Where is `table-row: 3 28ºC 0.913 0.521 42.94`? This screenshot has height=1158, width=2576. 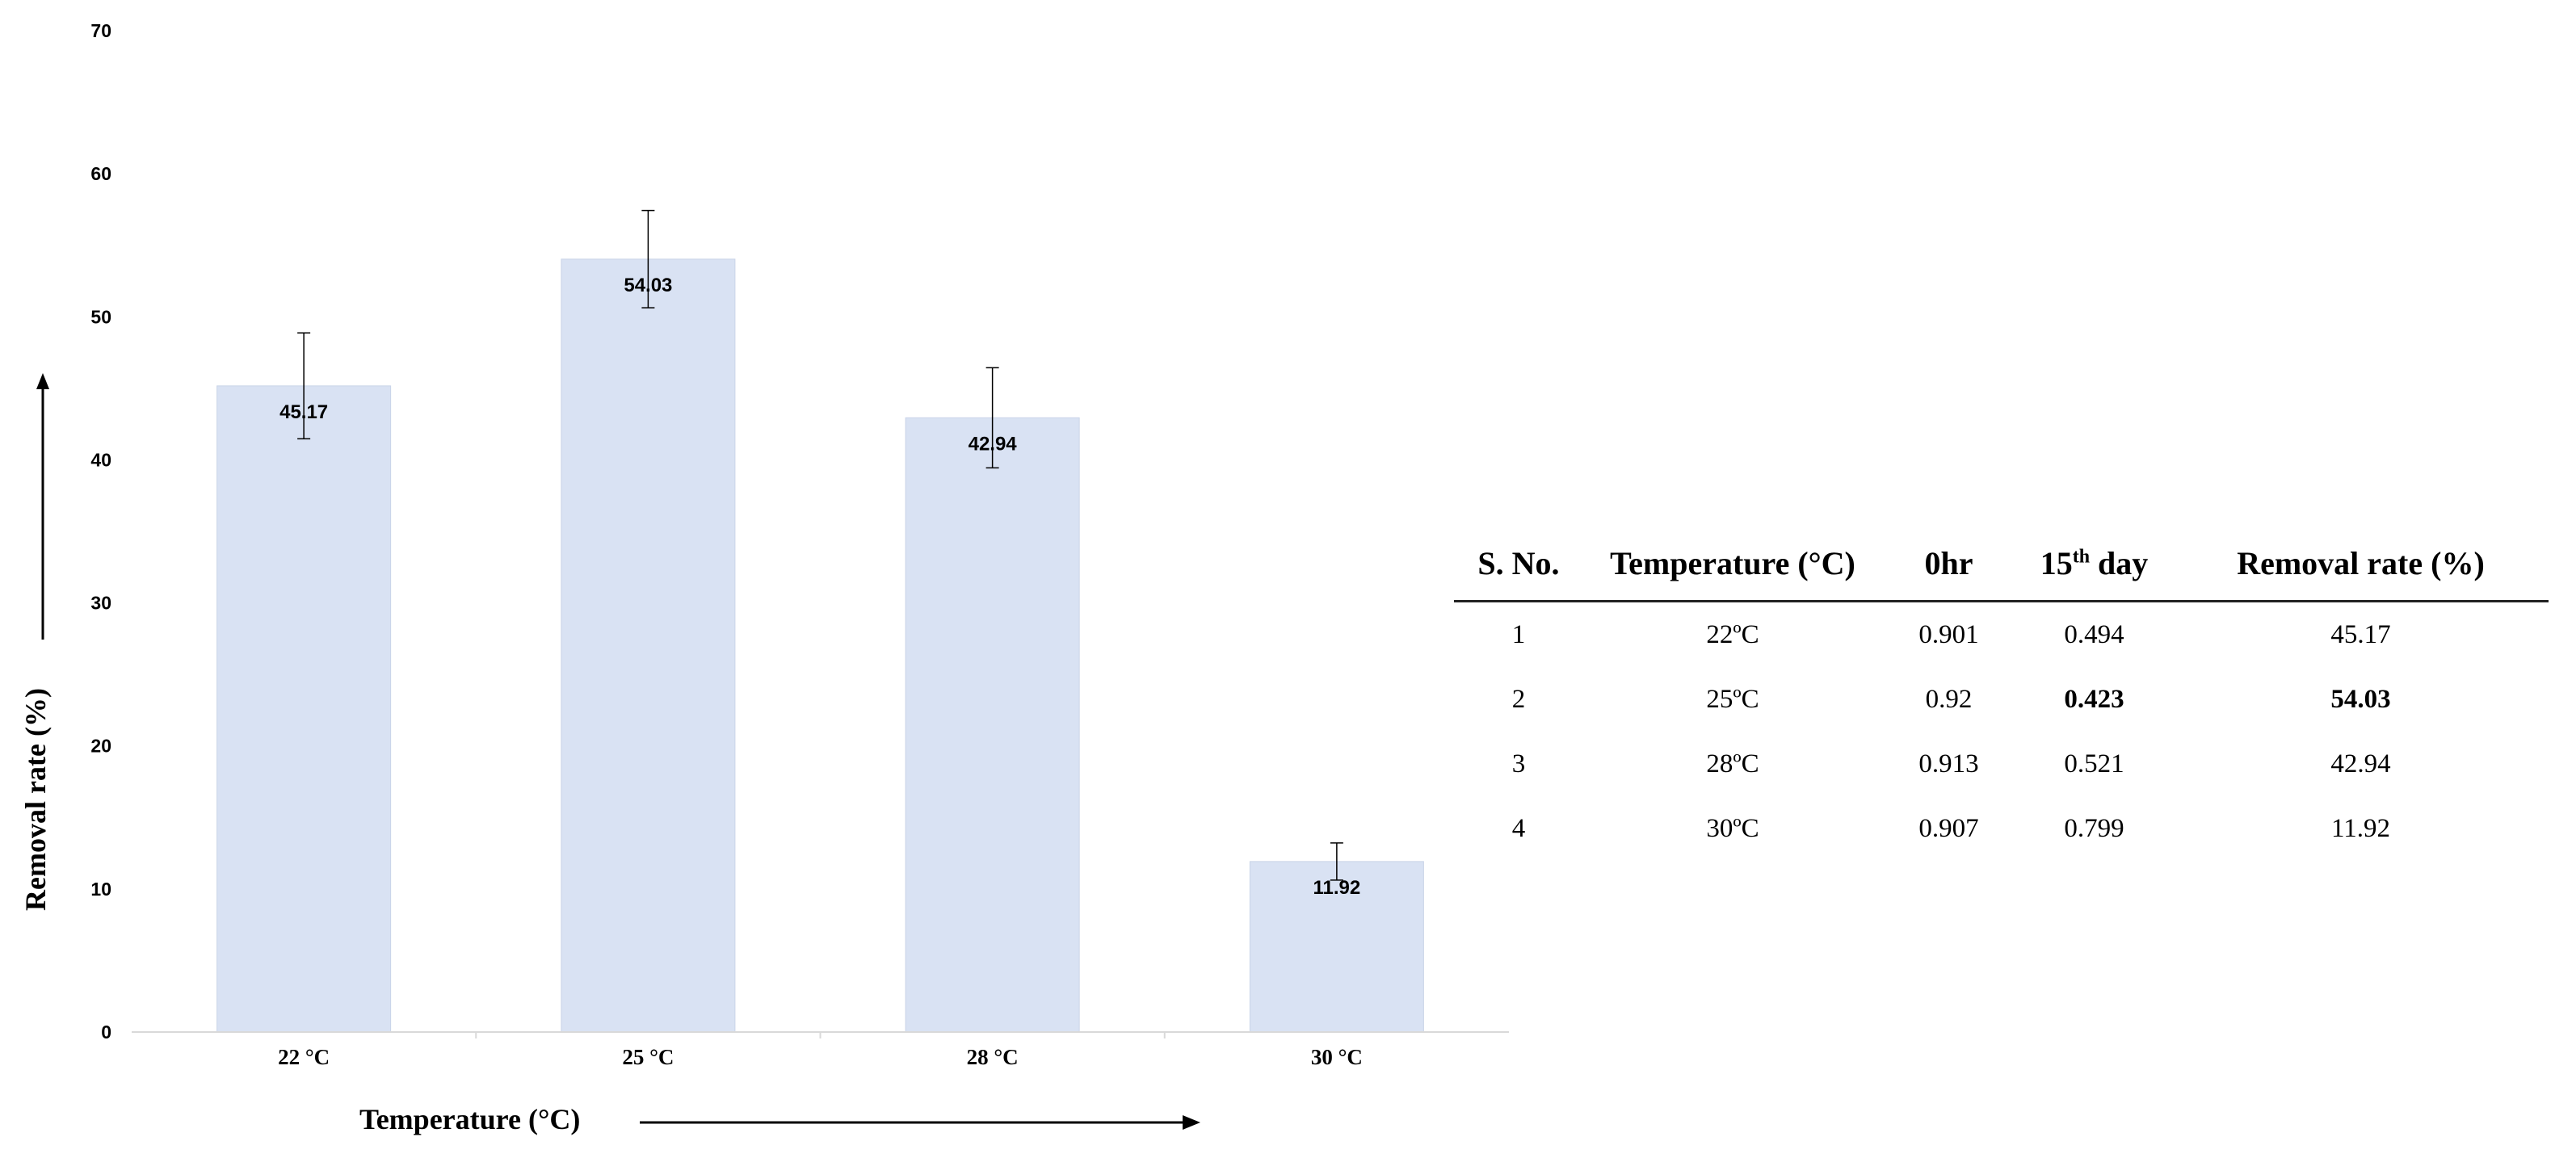
table-row: 3 28ºC 0.913 0.521 42.94 is located at coordinates (2001, 764).